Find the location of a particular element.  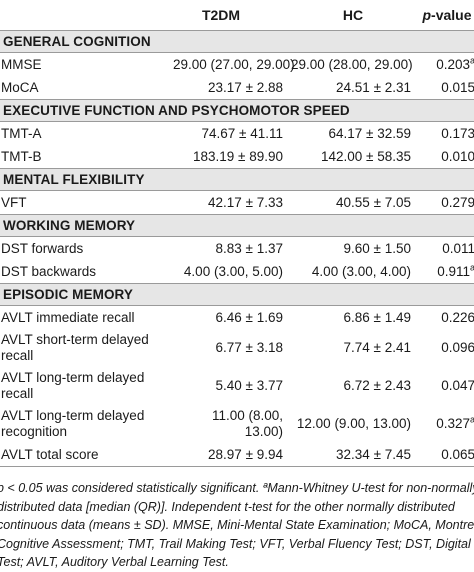

cell-pvalue: 0.011 is located at coordinates (444, 249).